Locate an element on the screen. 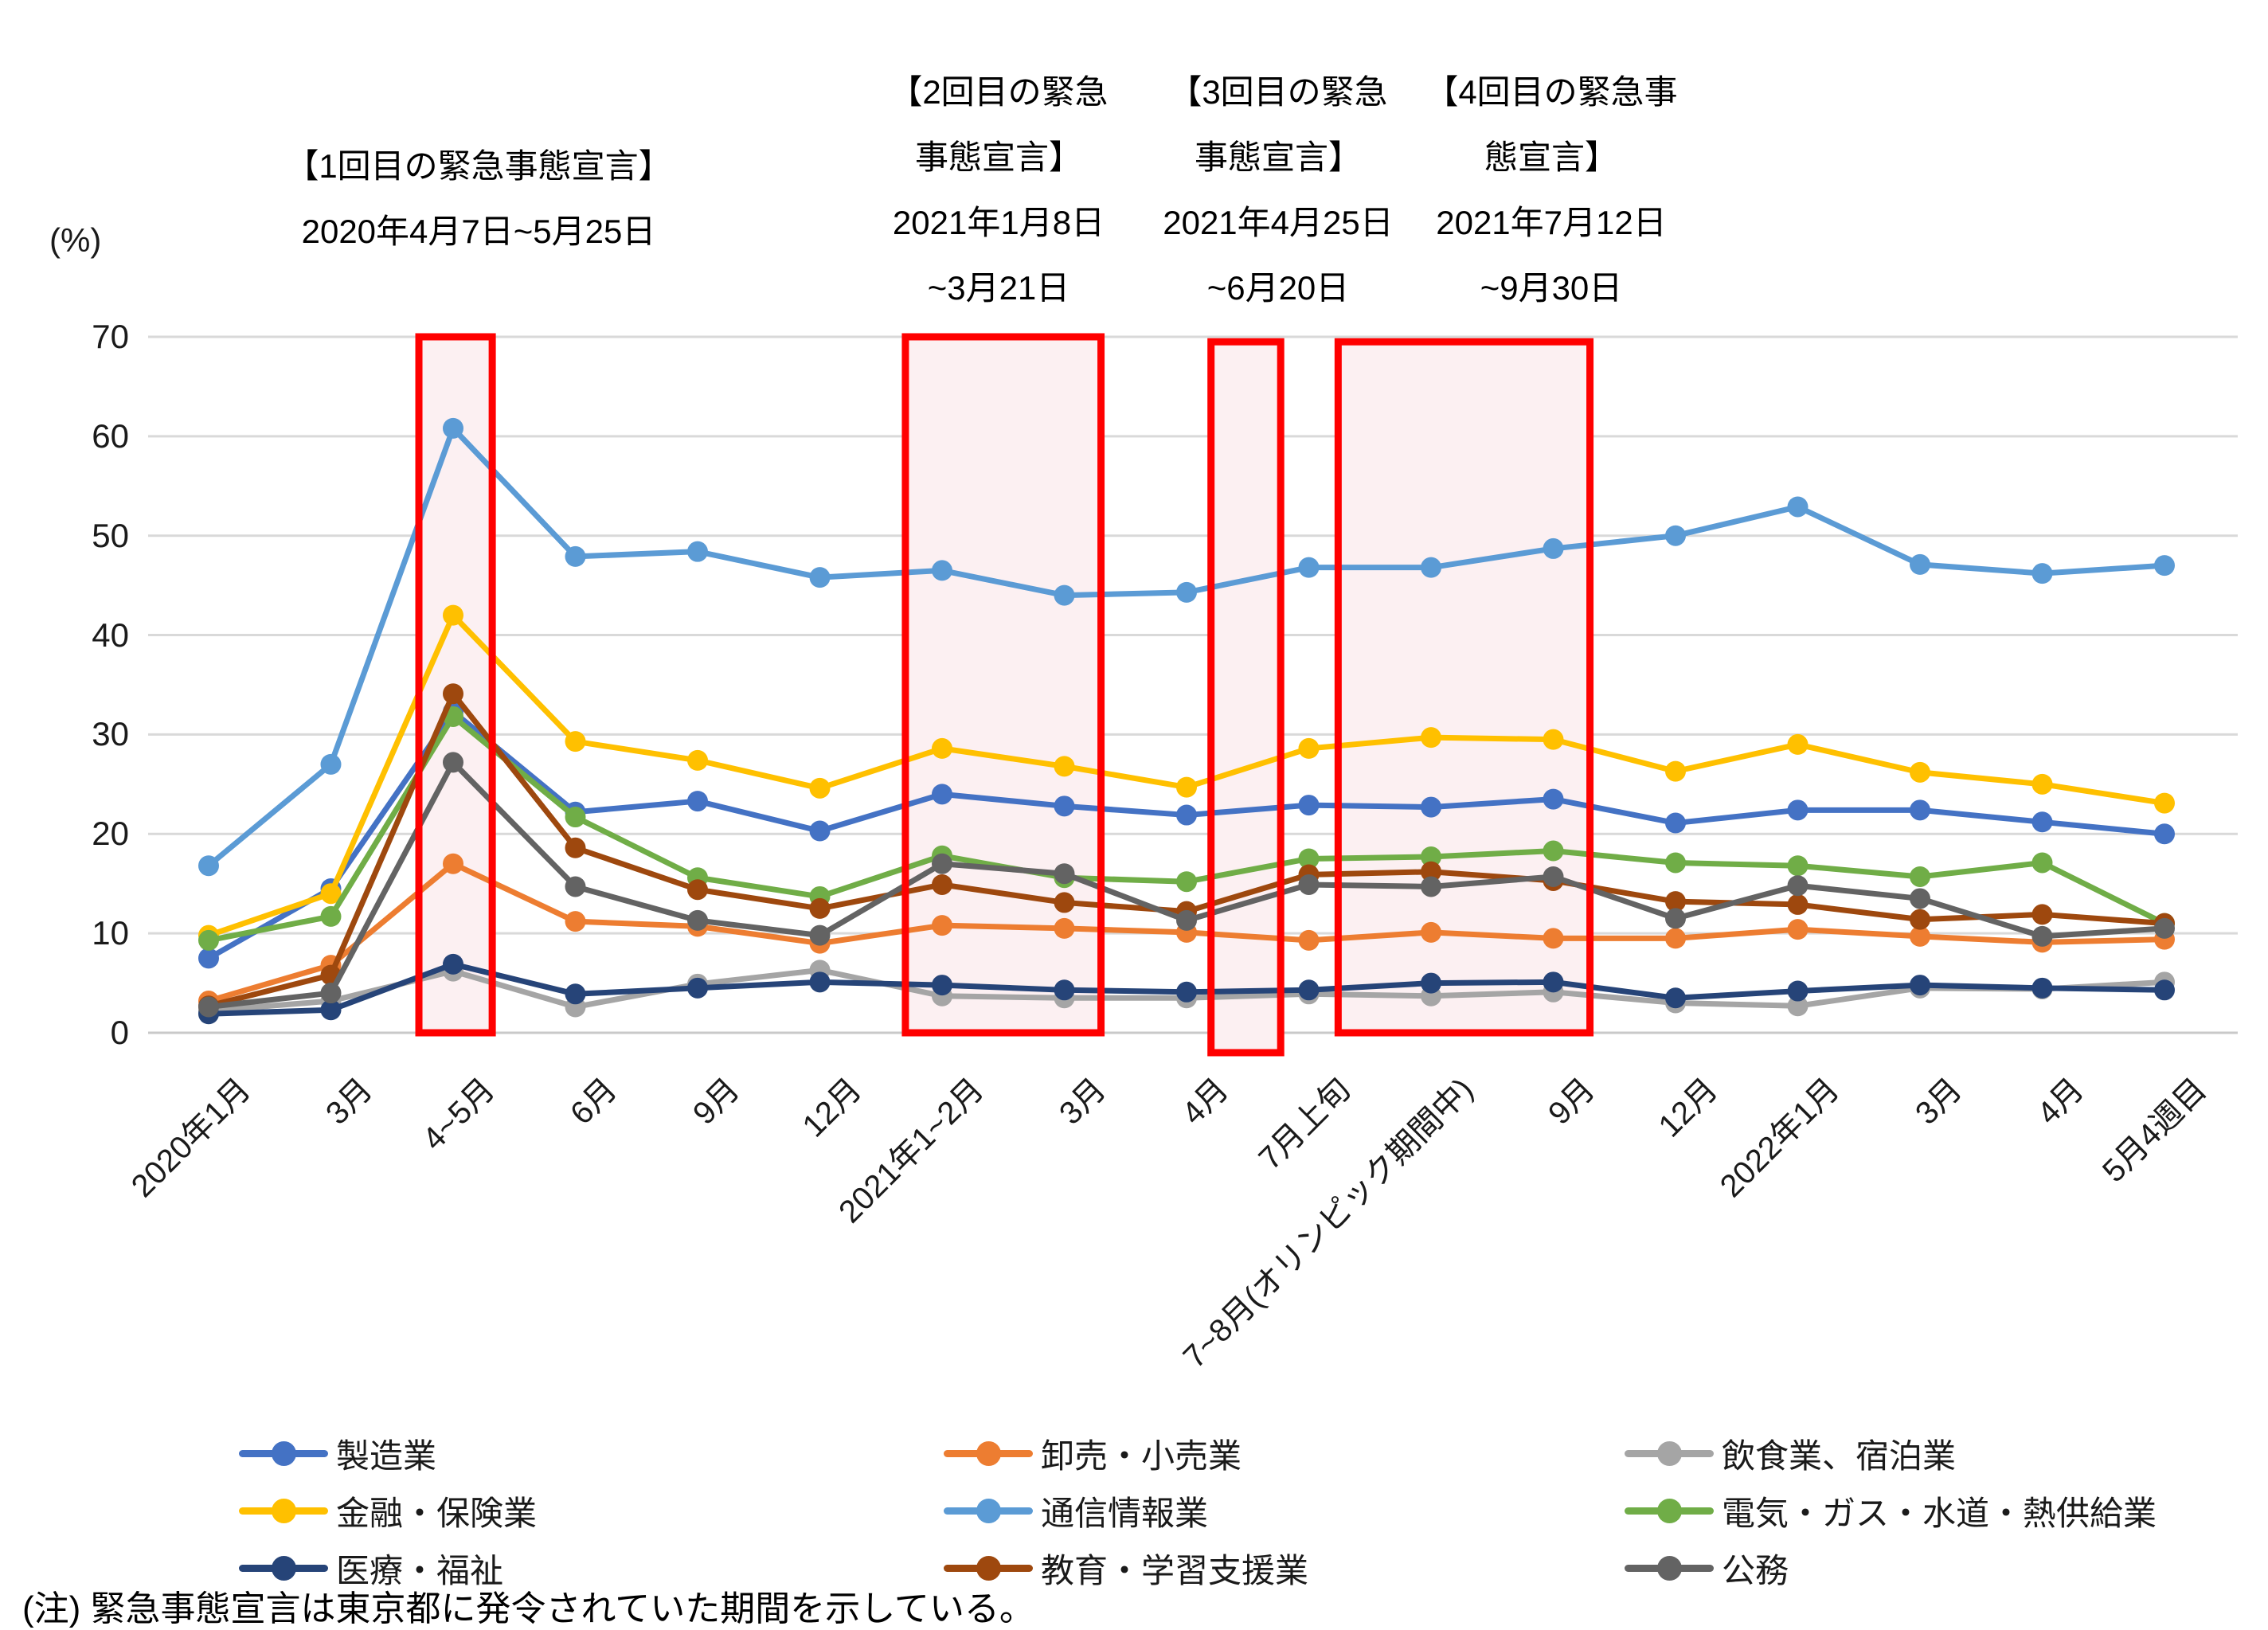  emergency-1-border is located at coordinates (455, 685).